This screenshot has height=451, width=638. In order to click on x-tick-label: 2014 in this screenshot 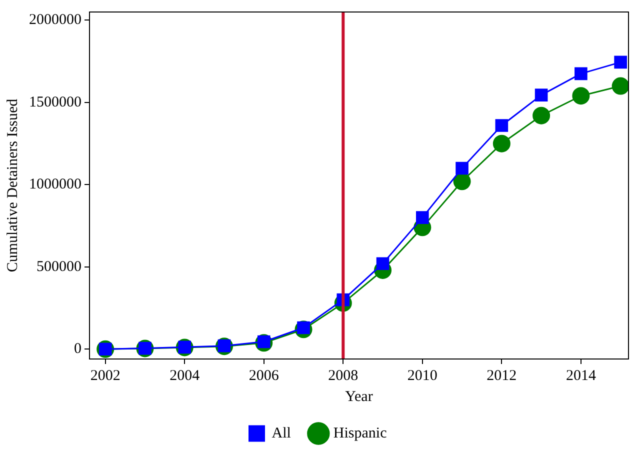, I will do `click(581, 376)`.